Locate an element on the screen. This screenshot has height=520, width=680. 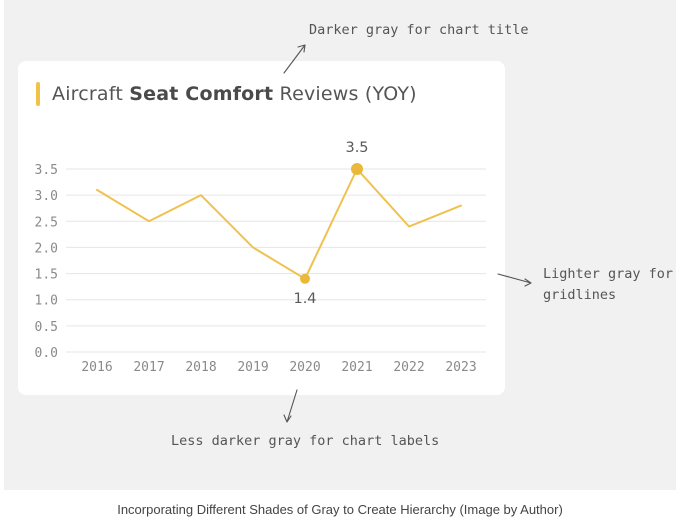
x-tick-label: 2020 is located at coordinates (304, 367).